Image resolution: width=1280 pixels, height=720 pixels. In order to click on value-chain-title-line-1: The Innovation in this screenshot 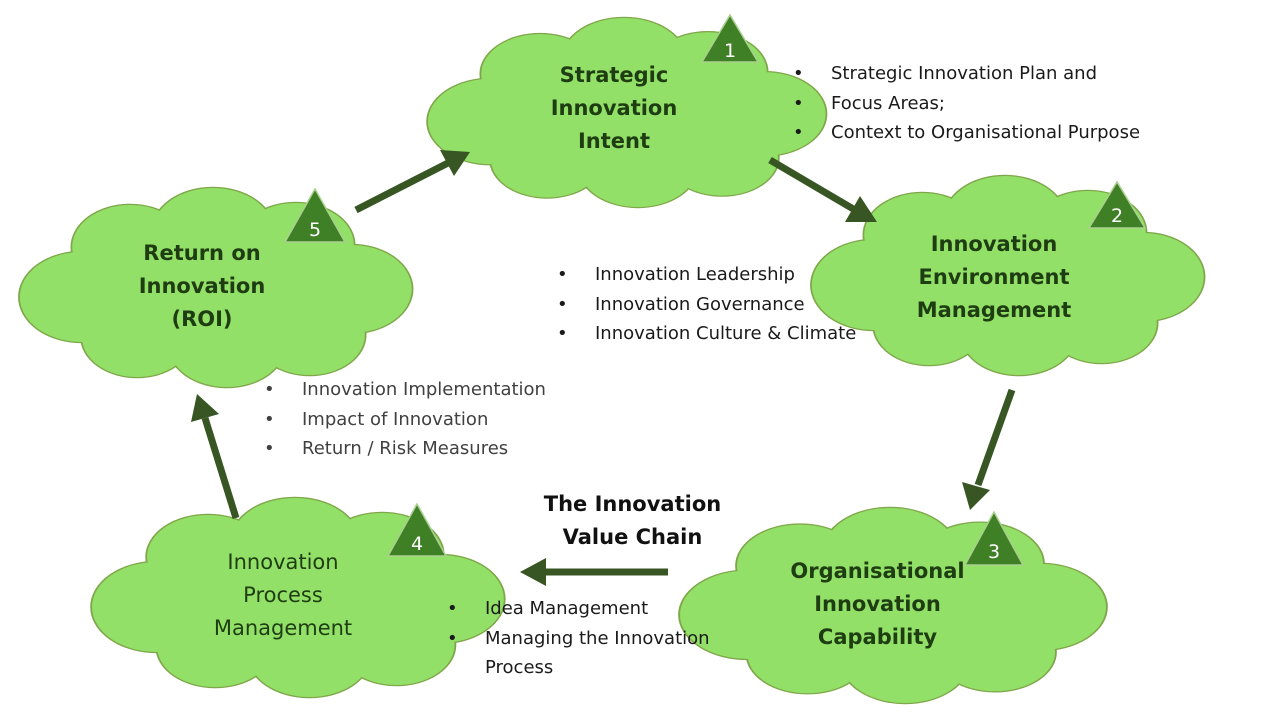, I will do `click(632, 504)`.